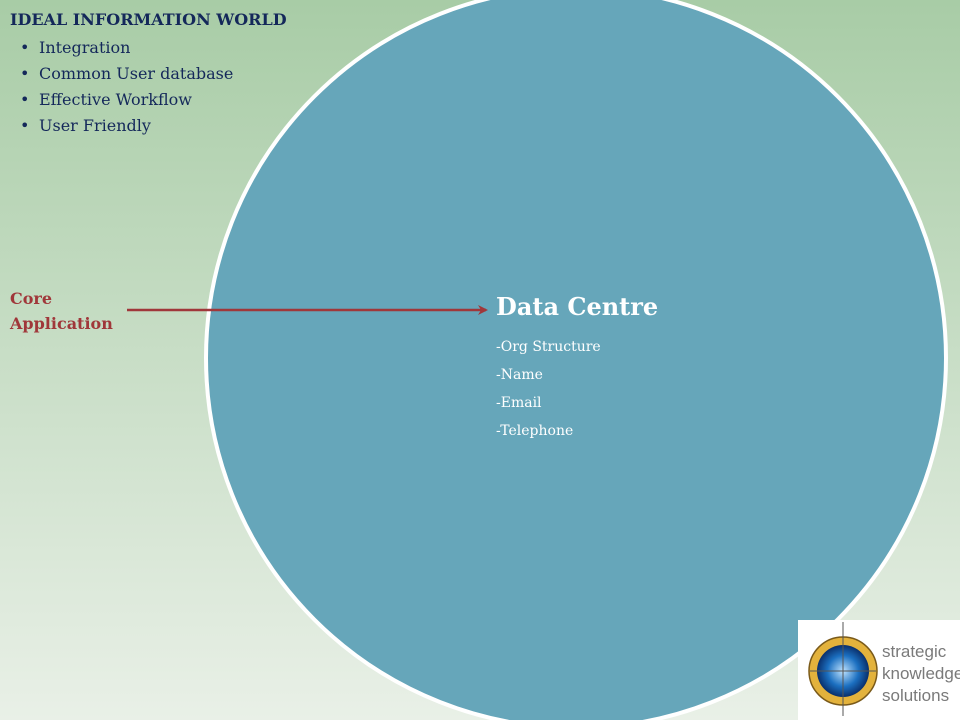 Image resolution: width=960 pixels, height=720 pixels. Describe the element at coordinates (148, 19) in the screenshot. I see `title: IDEAL INFORMATION WORLD` at that location.